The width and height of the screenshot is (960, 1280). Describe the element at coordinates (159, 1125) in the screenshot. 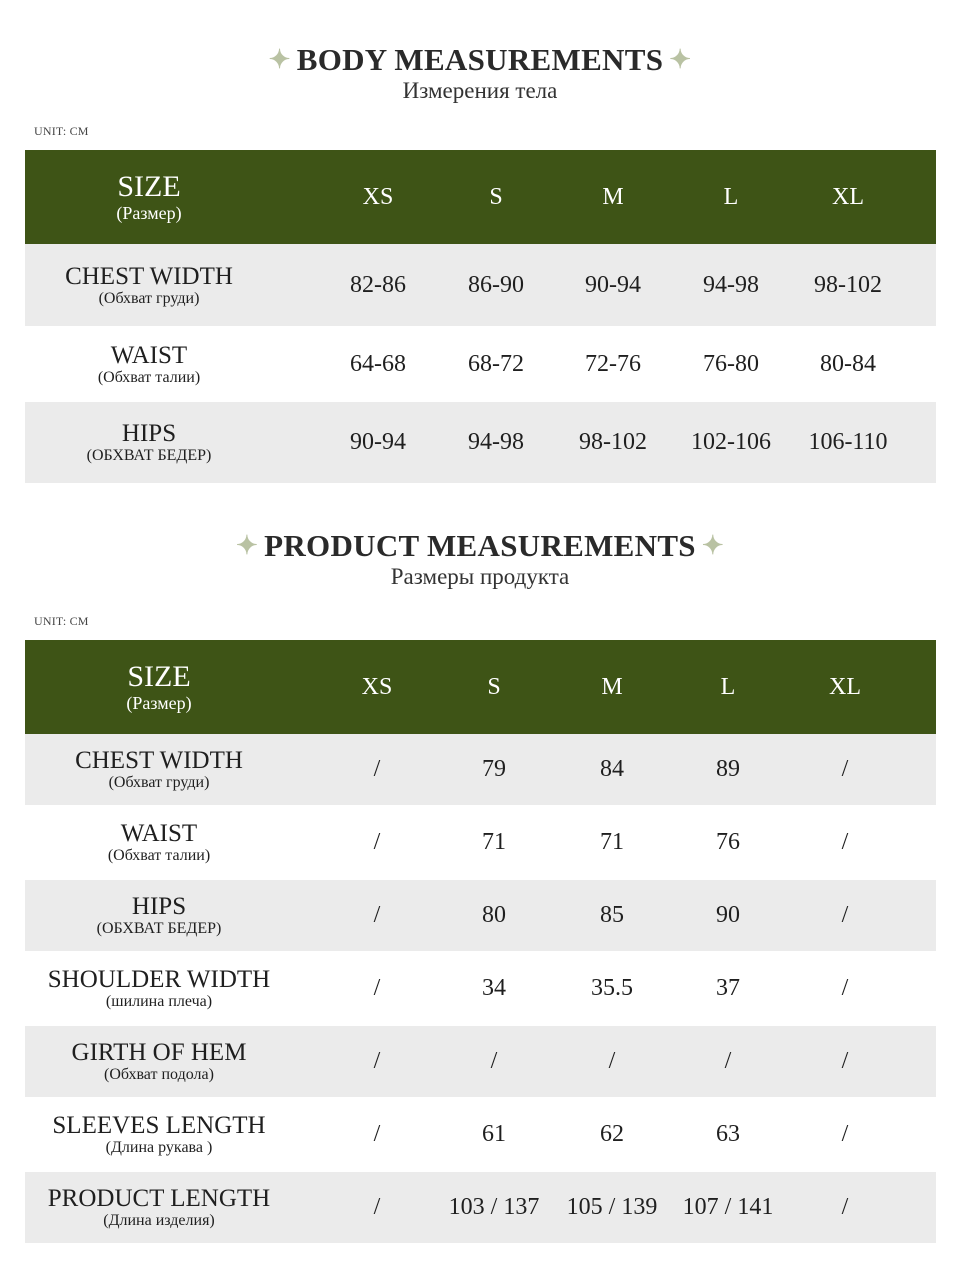

I see `measurement-label: SLEEVES LENGTH` at that location.